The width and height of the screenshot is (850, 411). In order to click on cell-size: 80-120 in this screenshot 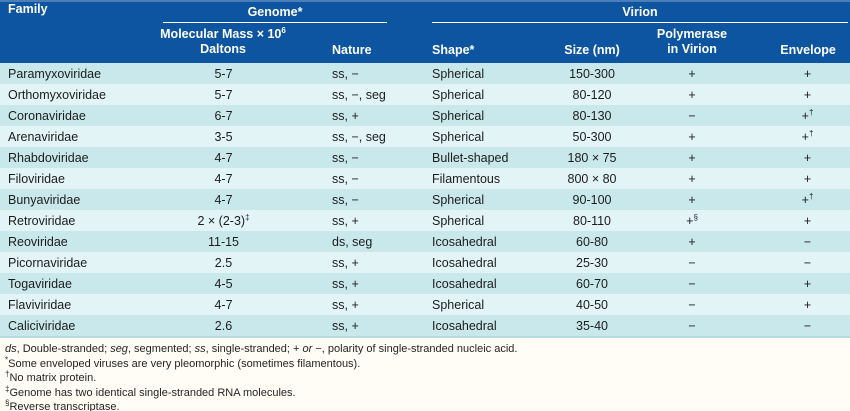, I will do `click(592, 94)`.